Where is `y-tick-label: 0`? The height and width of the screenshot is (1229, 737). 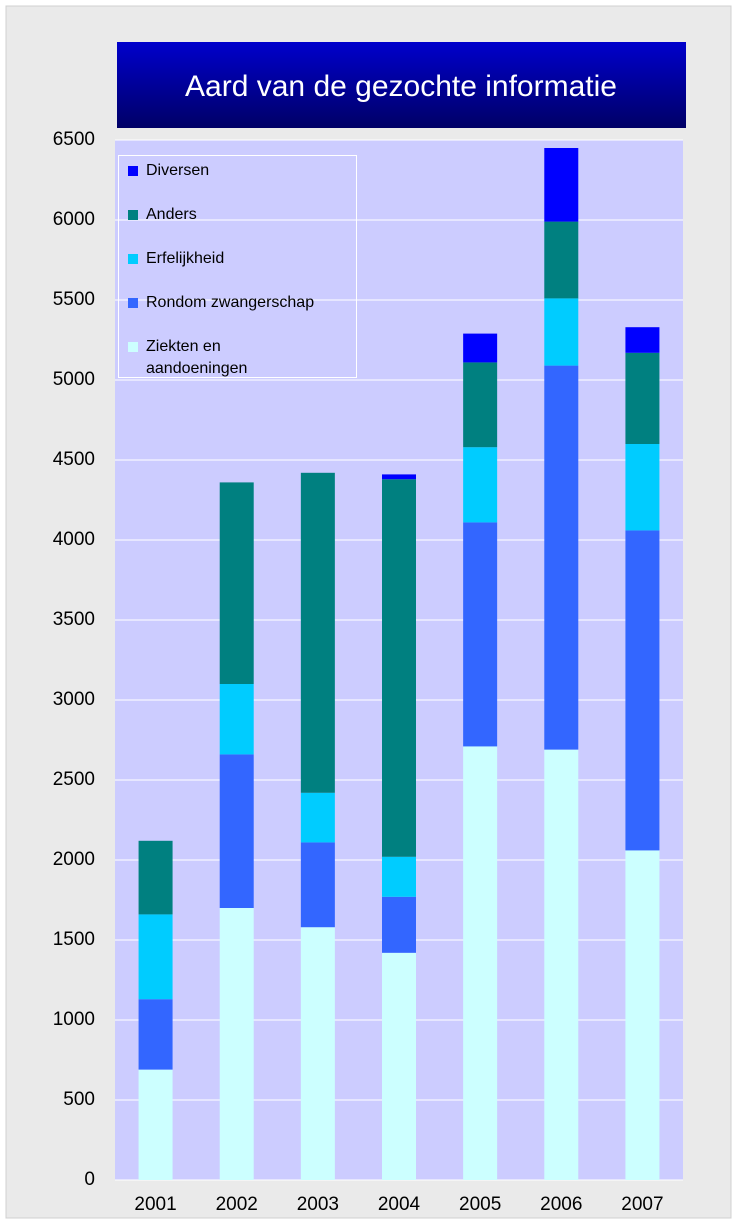 y-tick-label: 0 is located at coordinates (89, 1179).